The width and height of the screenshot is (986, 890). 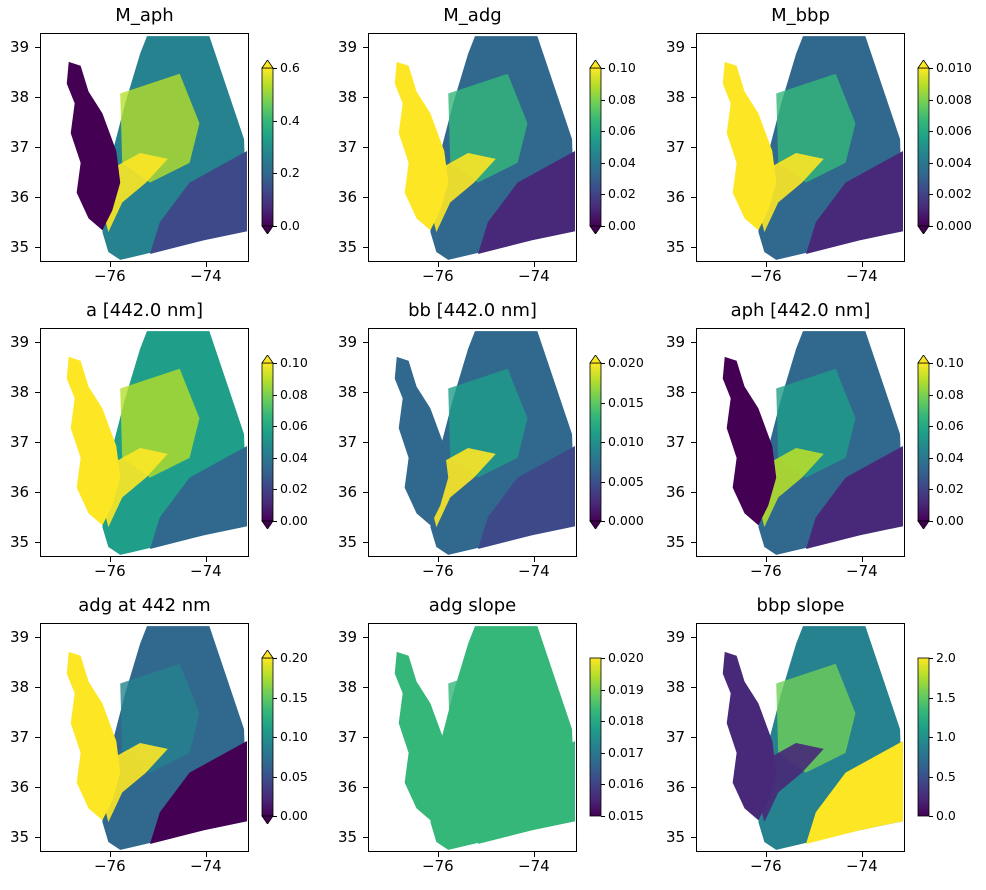 What do you see at coordinates (954, 99) in the screenshot?
I see `colorbar-tick-label: 0.008` at bounding box center [954, 99].